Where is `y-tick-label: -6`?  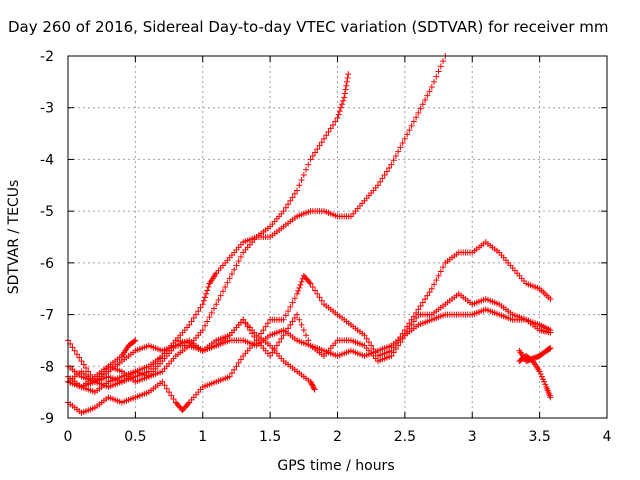
y-tick-label: -6 is located at coordinates (47, 264).